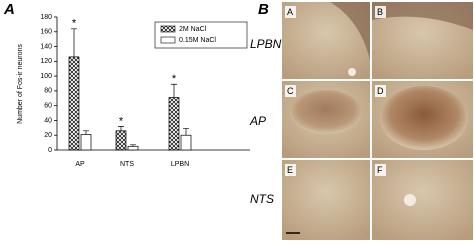 This screenshot has width=474, height=242. What do you see at coordinates (46, 17) in the screenshot?
I see `y-tick-label: 180` at bounding box center [46, 17].